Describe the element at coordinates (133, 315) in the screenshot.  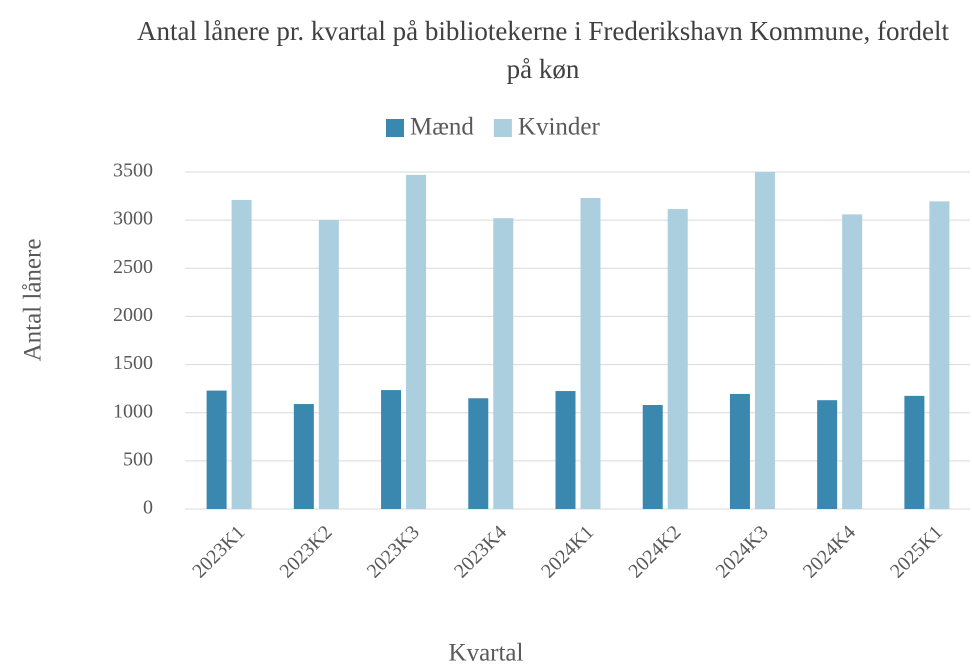
I see `y-tick-label: 2000` at that location.